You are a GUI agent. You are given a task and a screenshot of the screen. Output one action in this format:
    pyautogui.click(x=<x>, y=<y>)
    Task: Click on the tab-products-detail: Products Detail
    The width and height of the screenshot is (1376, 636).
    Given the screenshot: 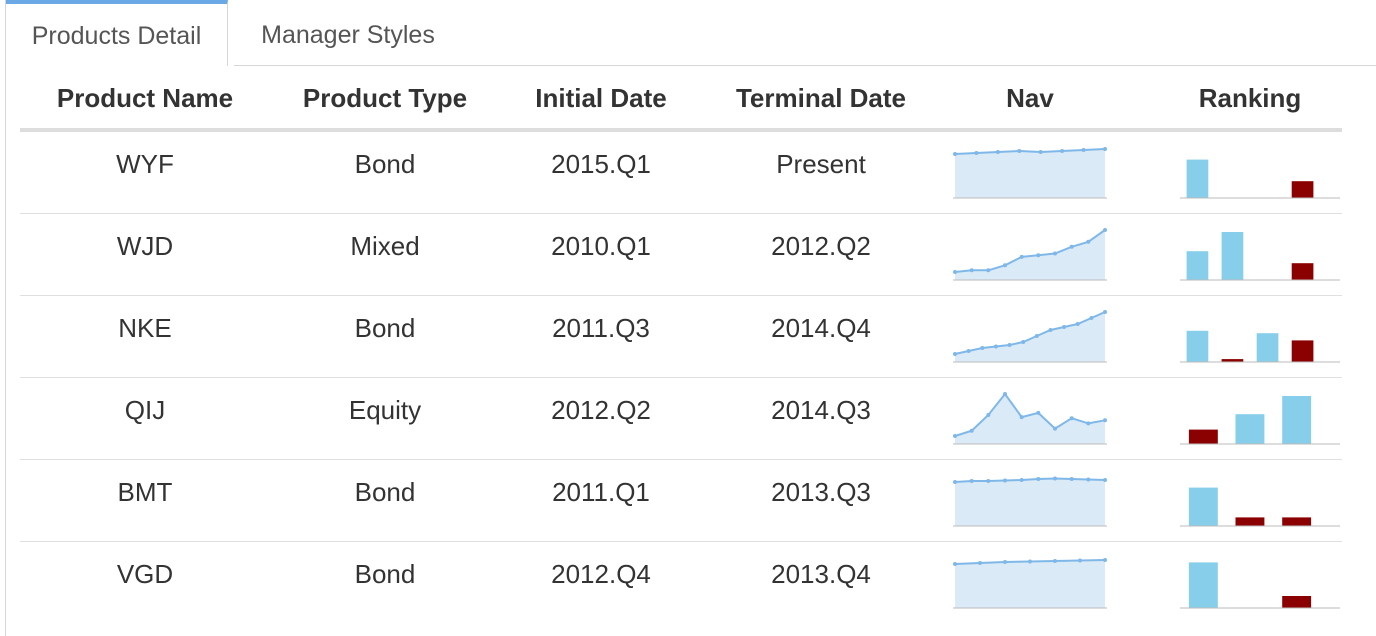 What is the action you would take?
    pyautogui.click(x=117, y=33)
    